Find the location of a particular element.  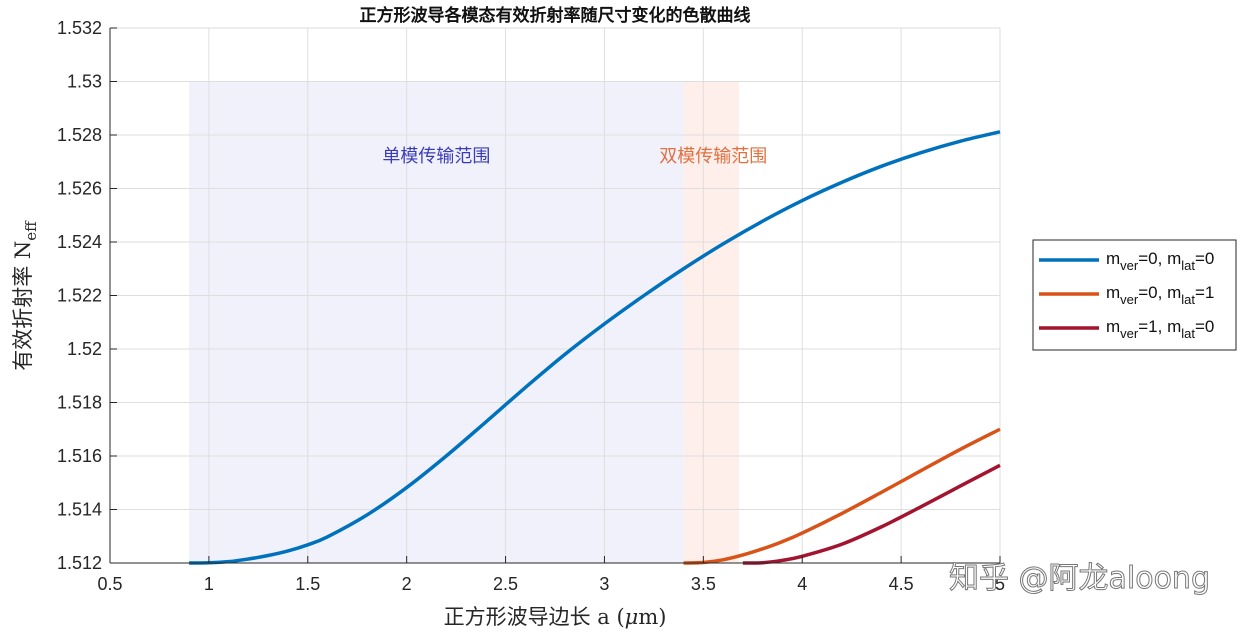

region-annotations: 单模传输范围 双模传输范围 is located at coordinates (574, 156).